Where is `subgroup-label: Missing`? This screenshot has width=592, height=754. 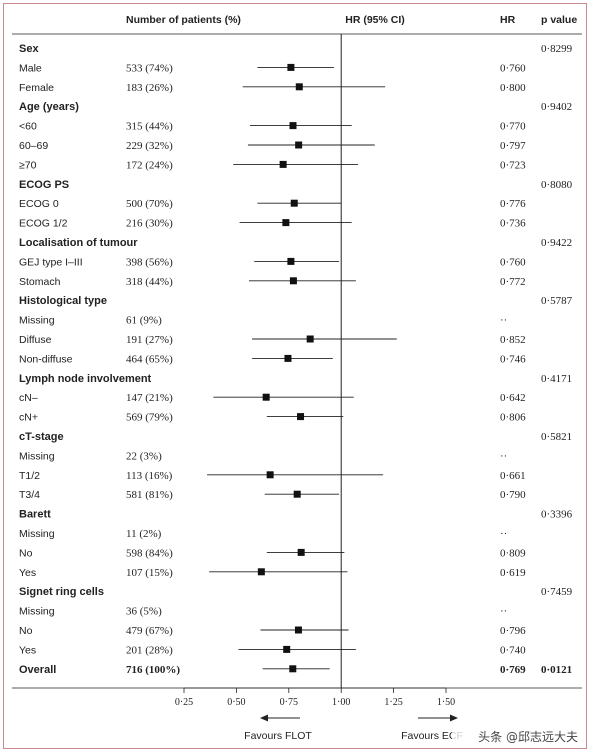
subgroup-label: Missing is located at coordinates (37, 456).